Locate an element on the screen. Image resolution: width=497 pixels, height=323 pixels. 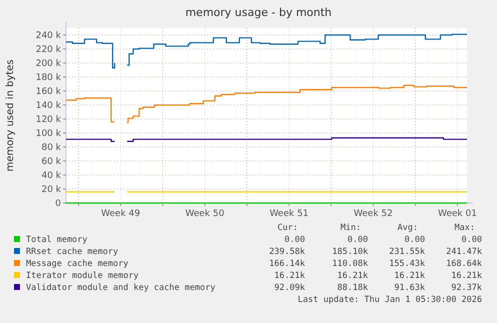
x-tick-label: Week 01 is located at coordinates (457, 214).